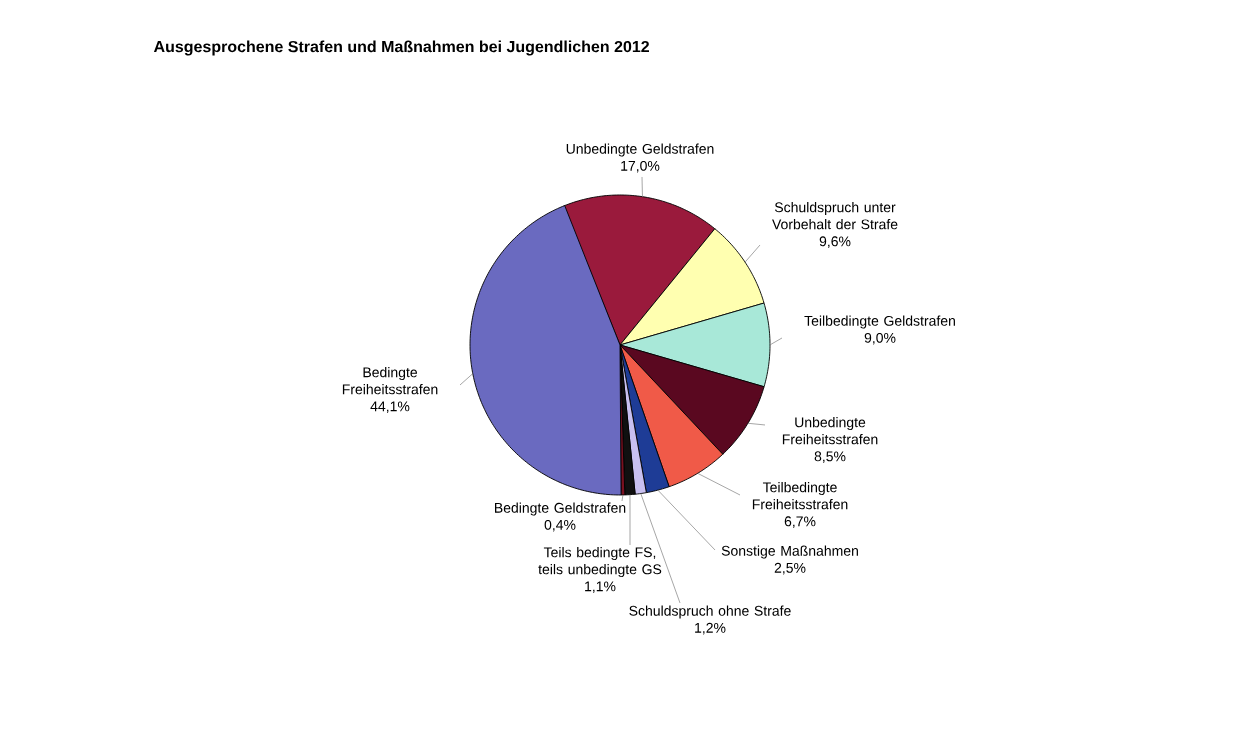 This screenshot has height=735, width=1242. I want to click on data-label: 44,1%, so click(390, 407).